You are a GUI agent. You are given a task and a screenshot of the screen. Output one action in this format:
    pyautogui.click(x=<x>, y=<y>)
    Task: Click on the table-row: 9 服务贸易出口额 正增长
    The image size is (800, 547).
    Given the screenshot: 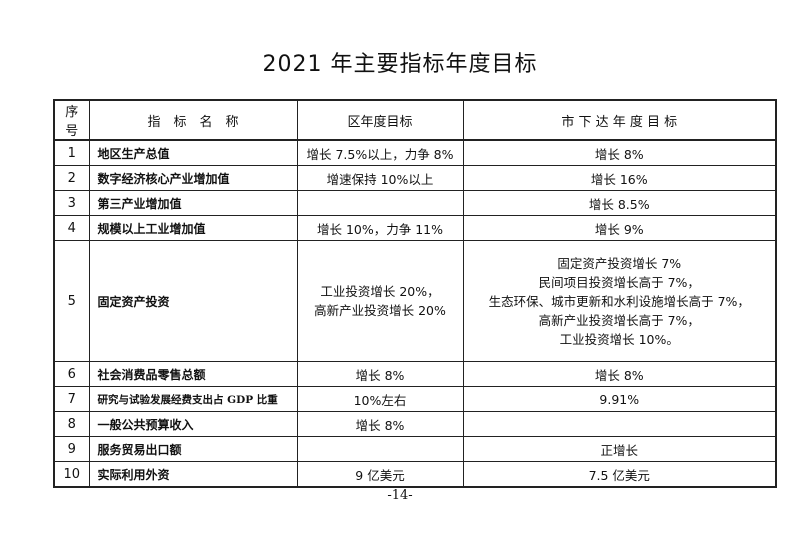 What is the action you would take?
    pyautogui.click(x=415, y=449)
    